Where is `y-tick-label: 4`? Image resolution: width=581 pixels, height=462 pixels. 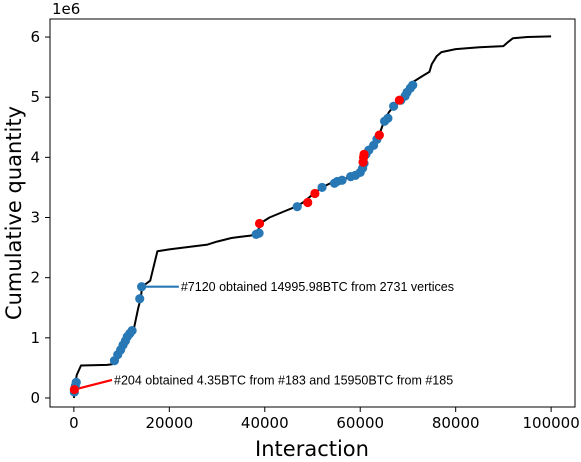 y-tick-label: 4 is located at coordinates (35, 157).